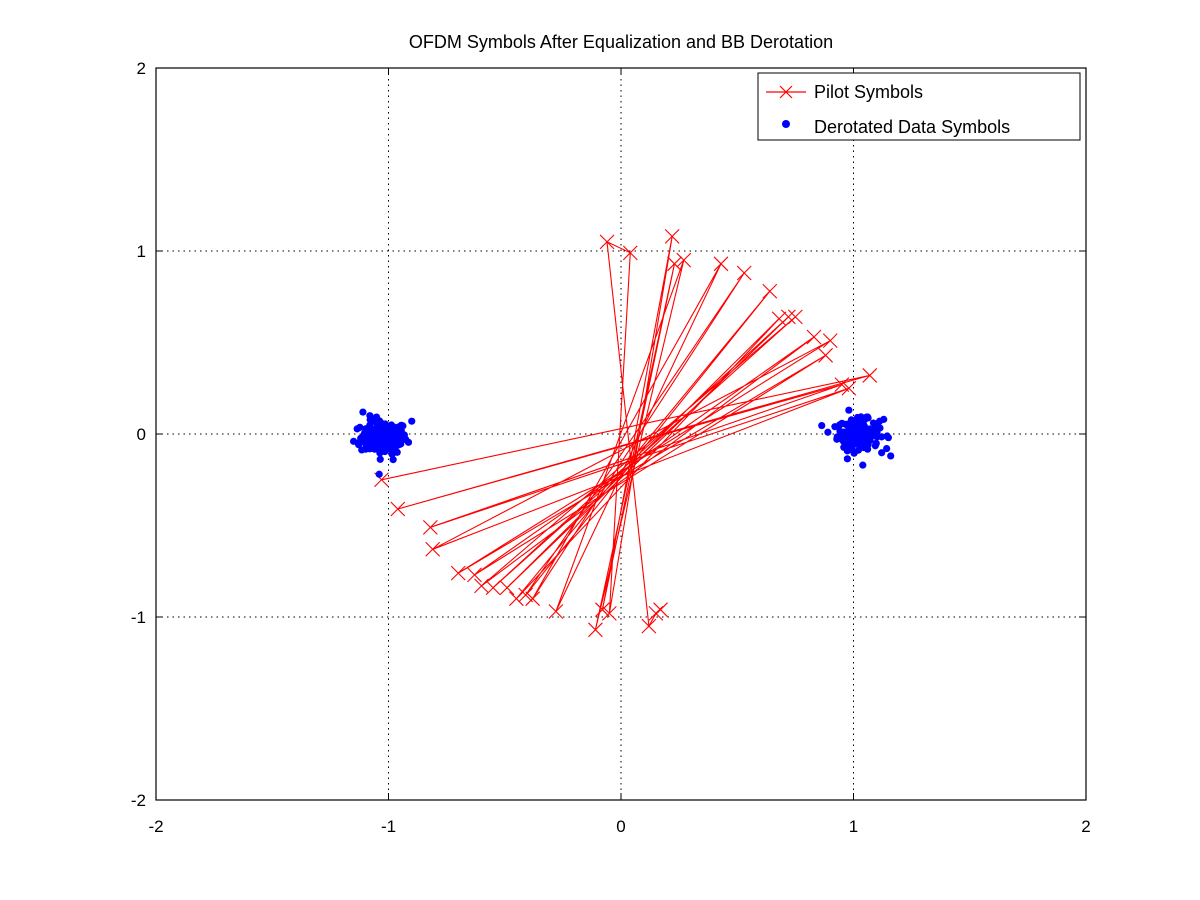 The image size is (1200, 900). Describe the element at coordinates (786, 92) in the screenshot. I see `legend-pilot-marker` at that location.